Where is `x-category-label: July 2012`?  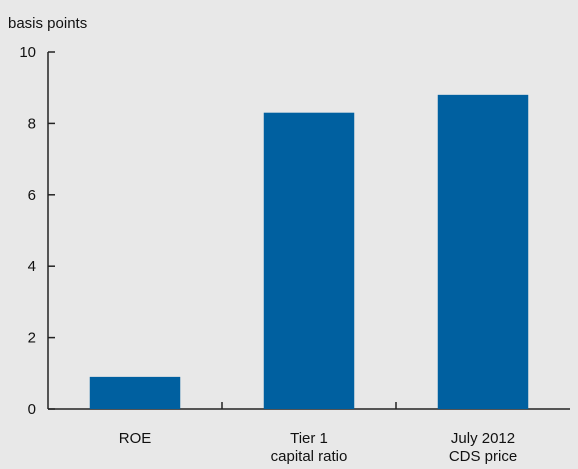 x-category-label: July 2012 is located at coordinates (483, 438).